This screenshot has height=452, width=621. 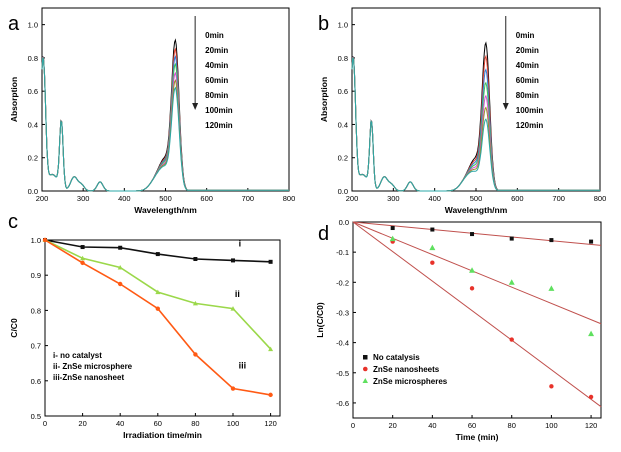 I want to click on x-tick-label: 200, so click(x=42, y=198).